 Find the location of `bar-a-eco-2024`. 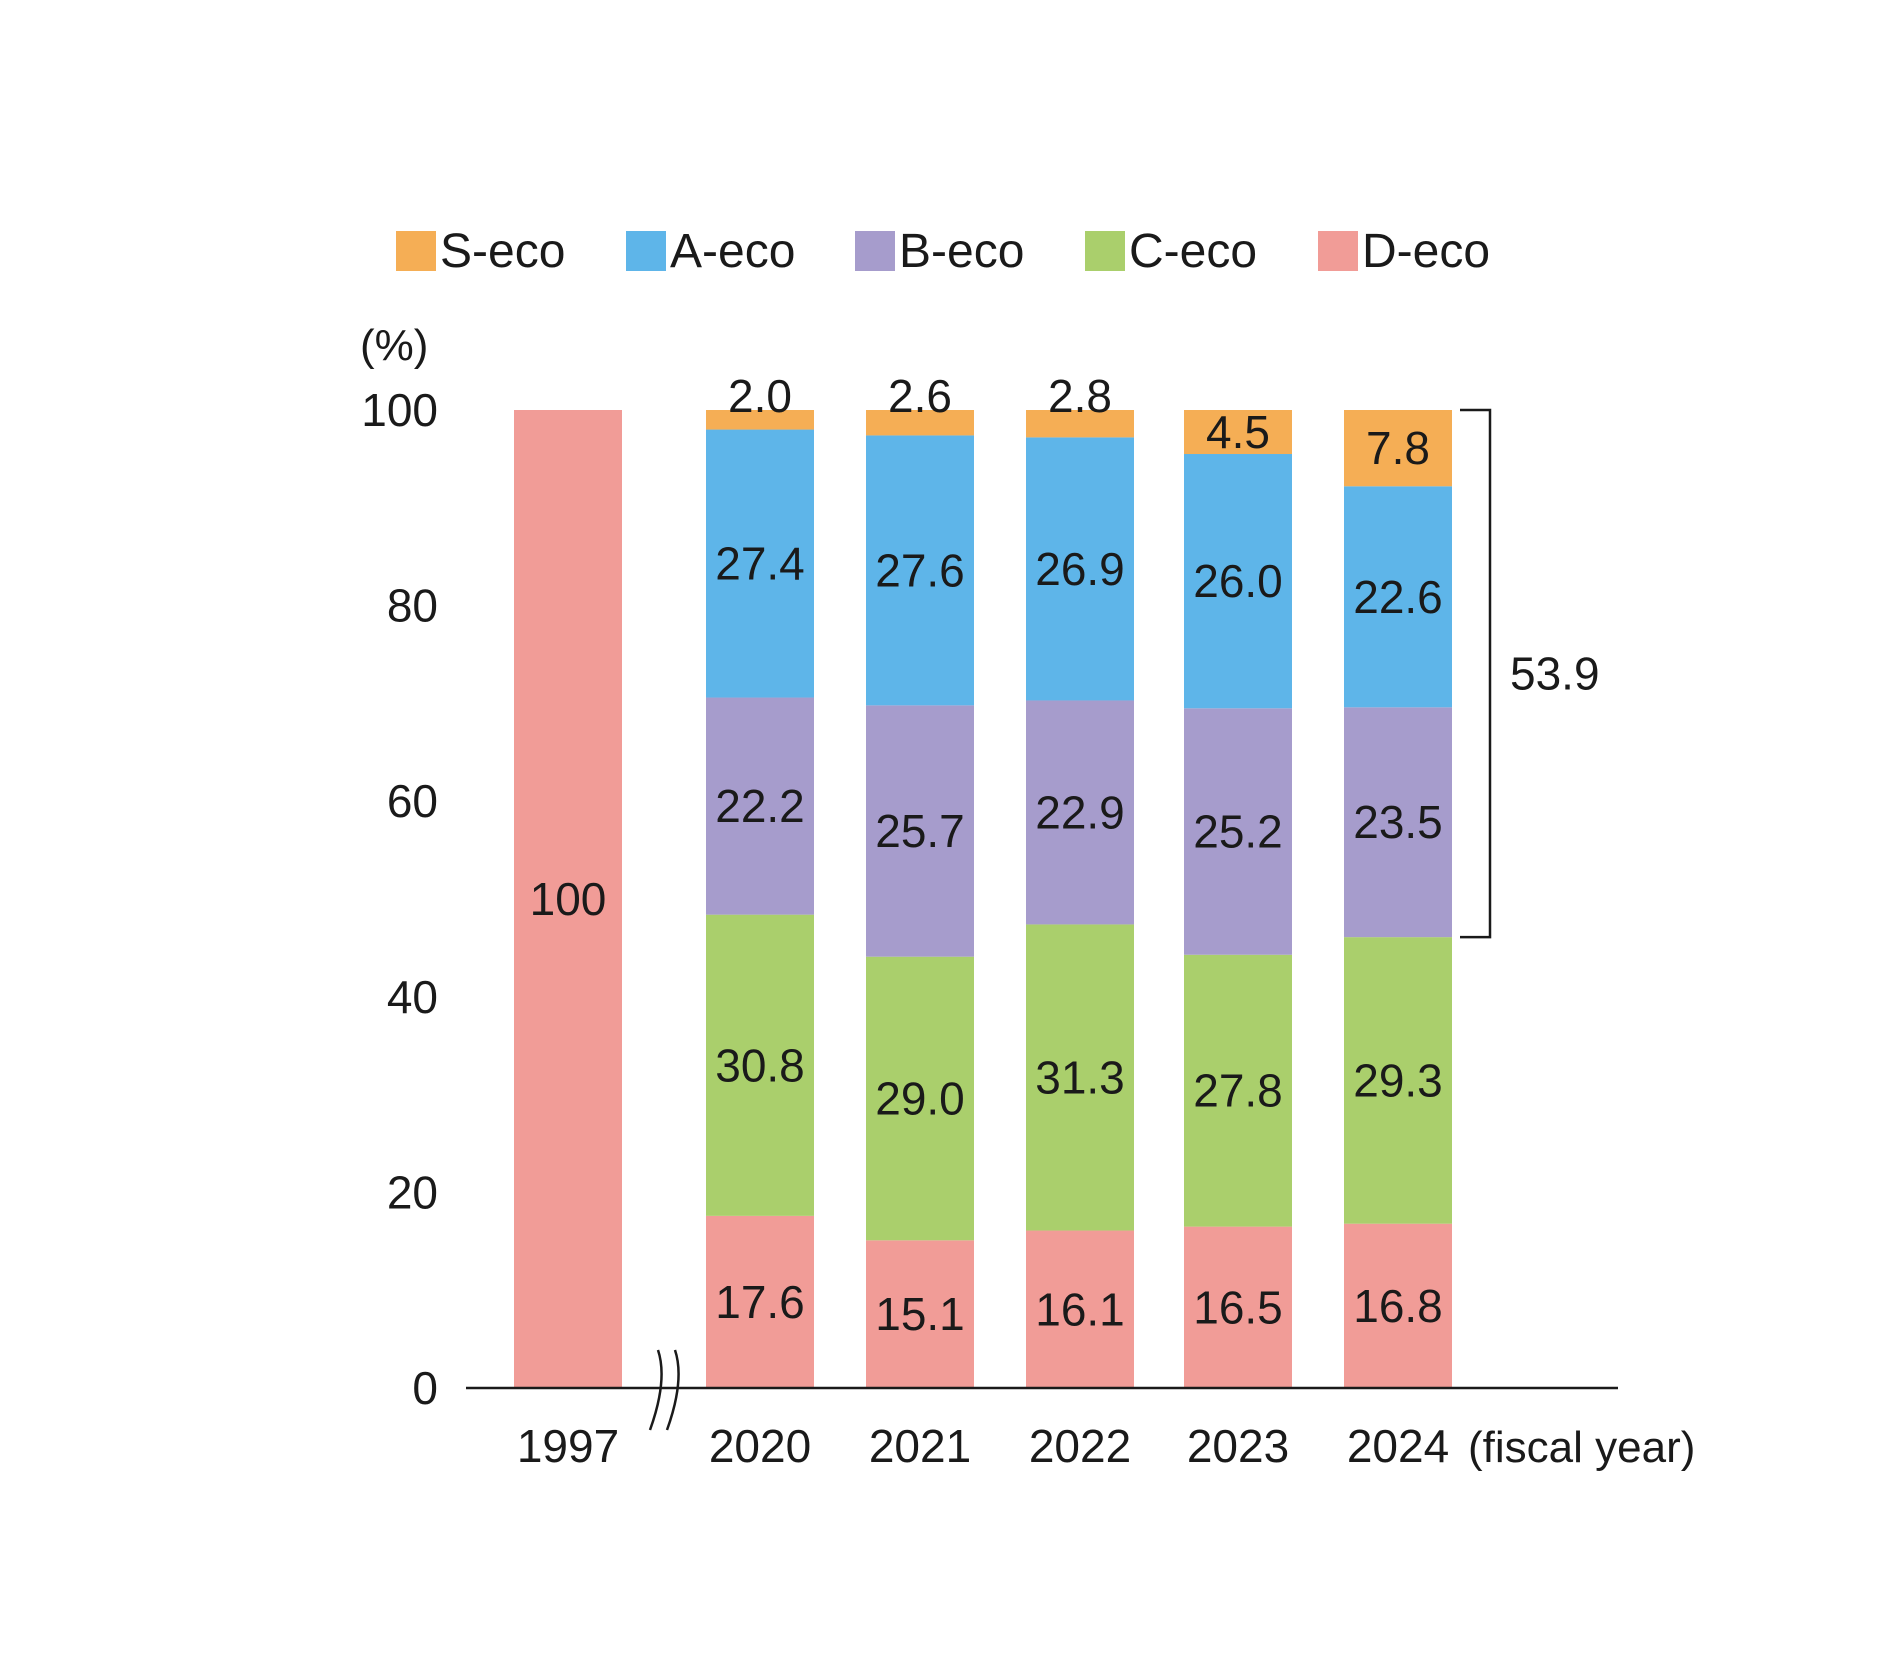

bar-a-eco-2024 is located at coordinates (1398, 597).